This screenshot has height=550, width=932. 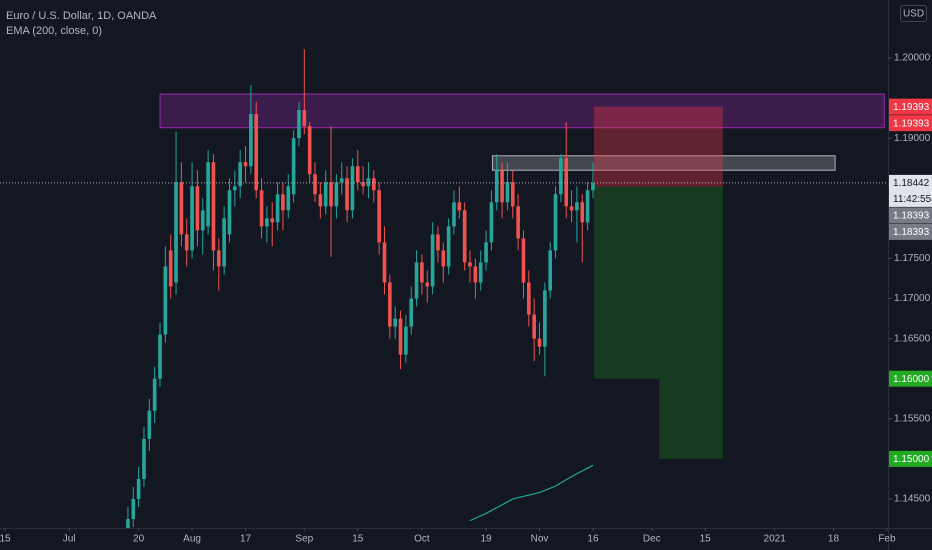 What do you see at coordinates (912, 258) in the screenshot?
I see `y-tick-label: 1.17500` at bounding box center [912, 258].